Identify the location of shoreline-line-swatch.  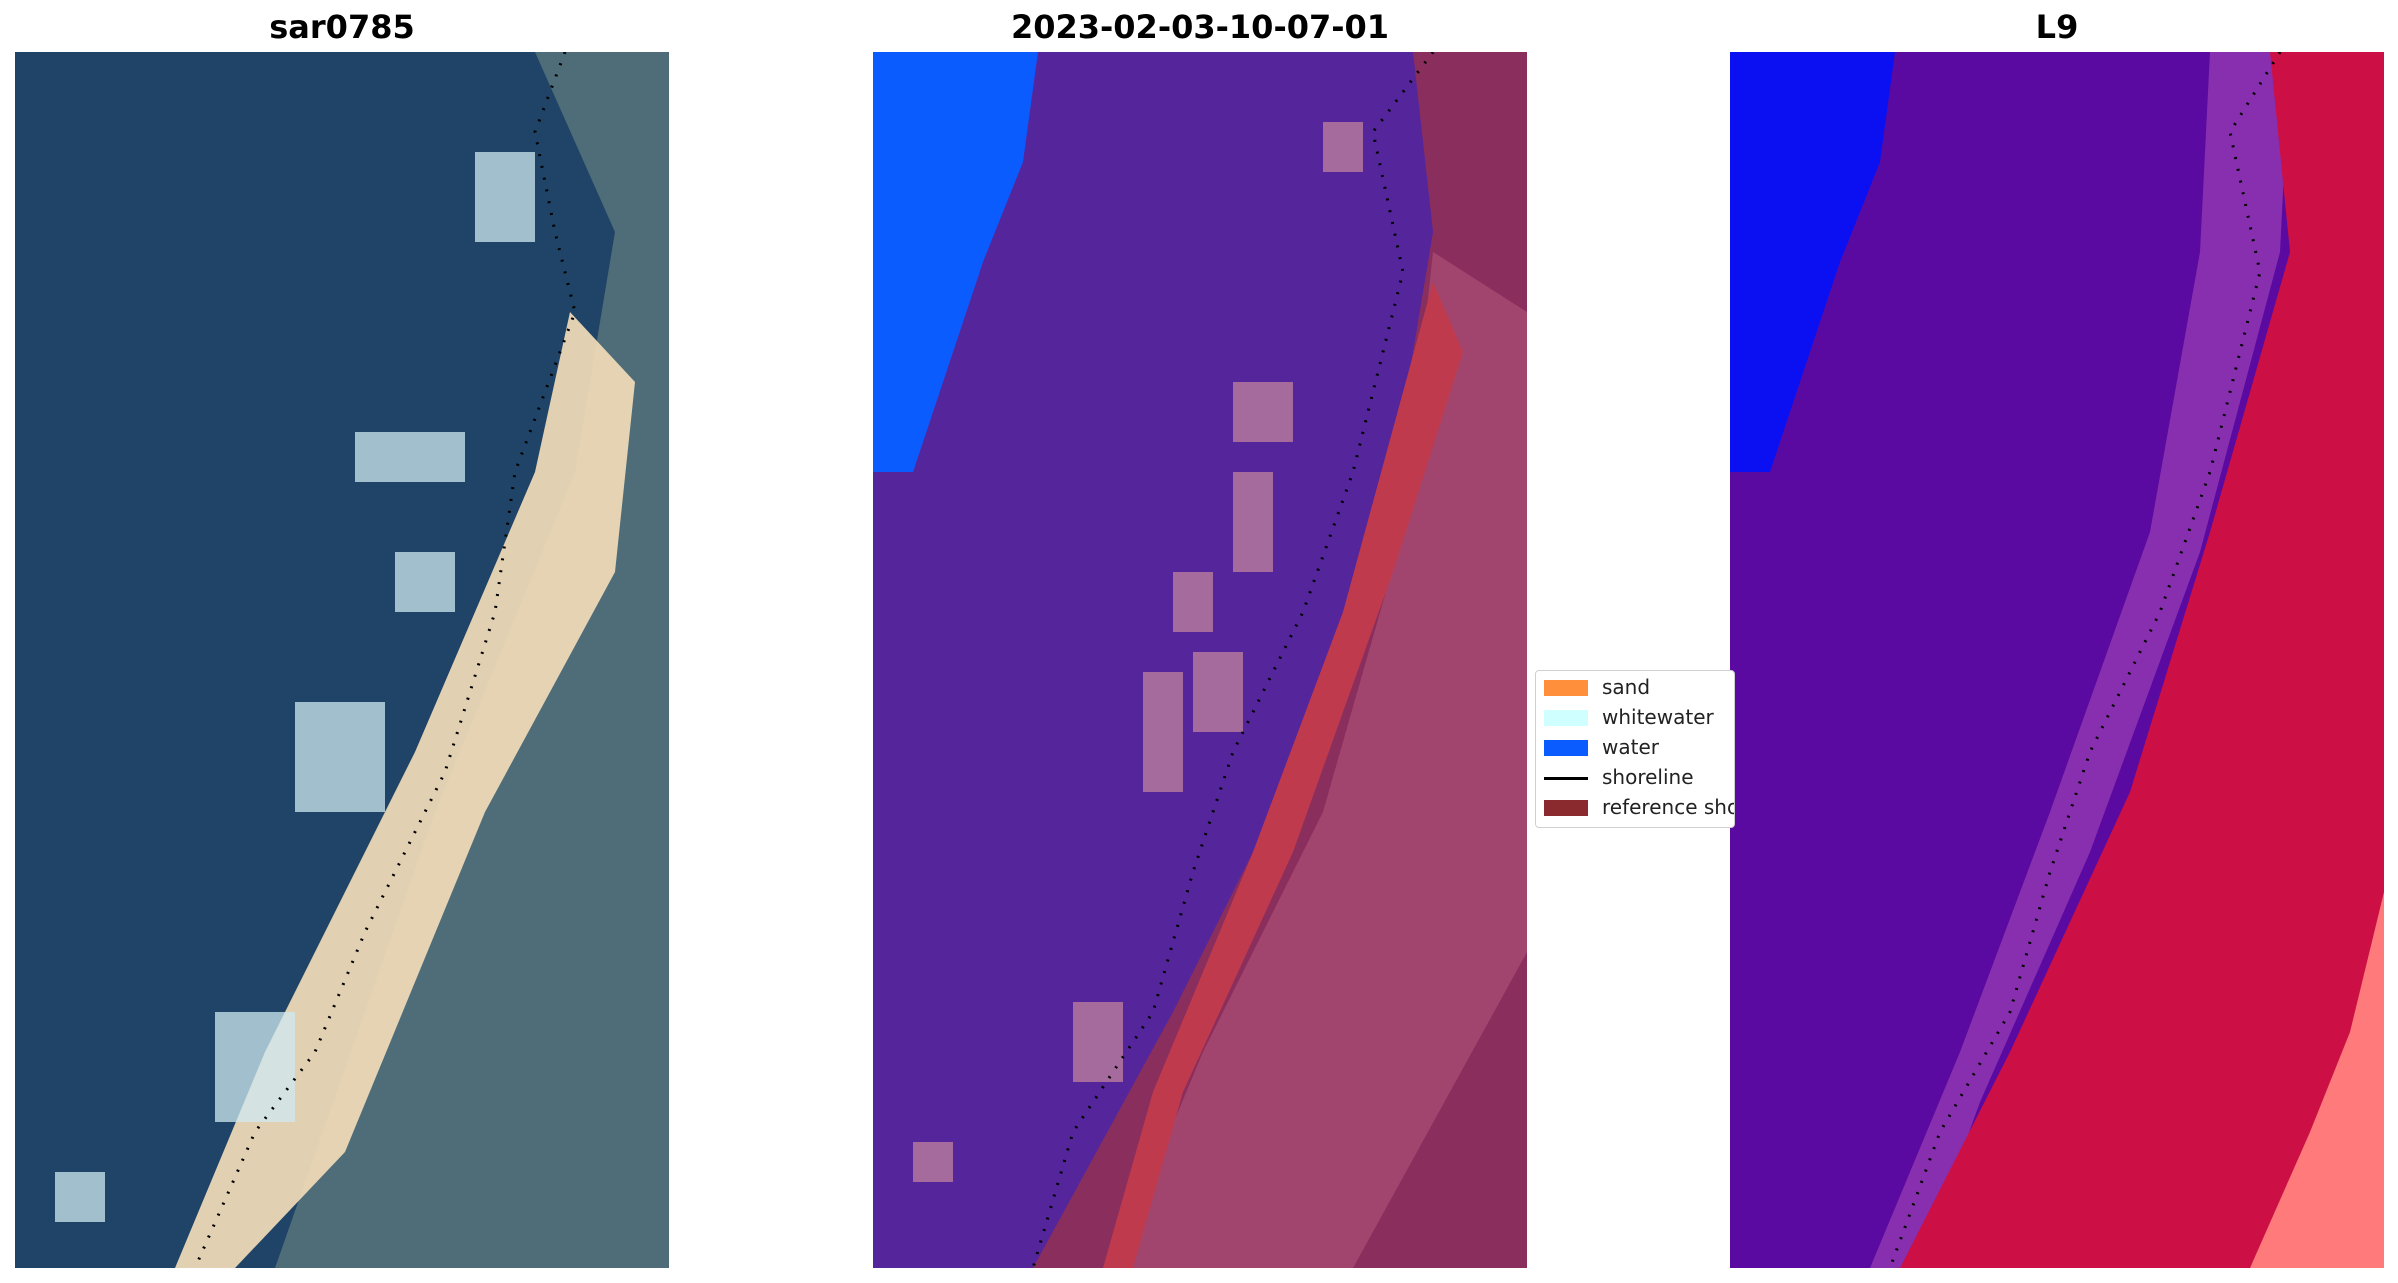
(1566, 778).